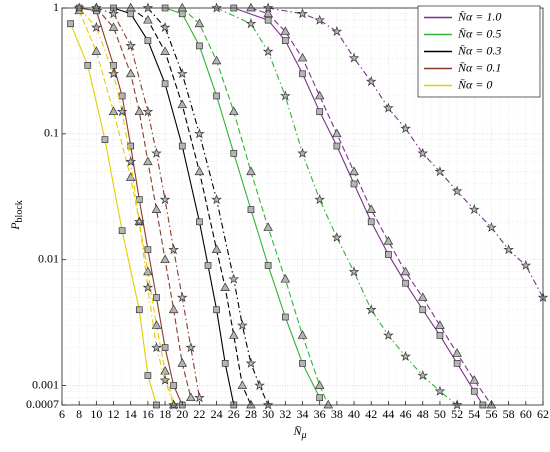 The height and width of the screenshot is (452, 550). Describe the element at coordinates (371, 414) in the screenshot. I see `x-tick-label: 42` at that location.